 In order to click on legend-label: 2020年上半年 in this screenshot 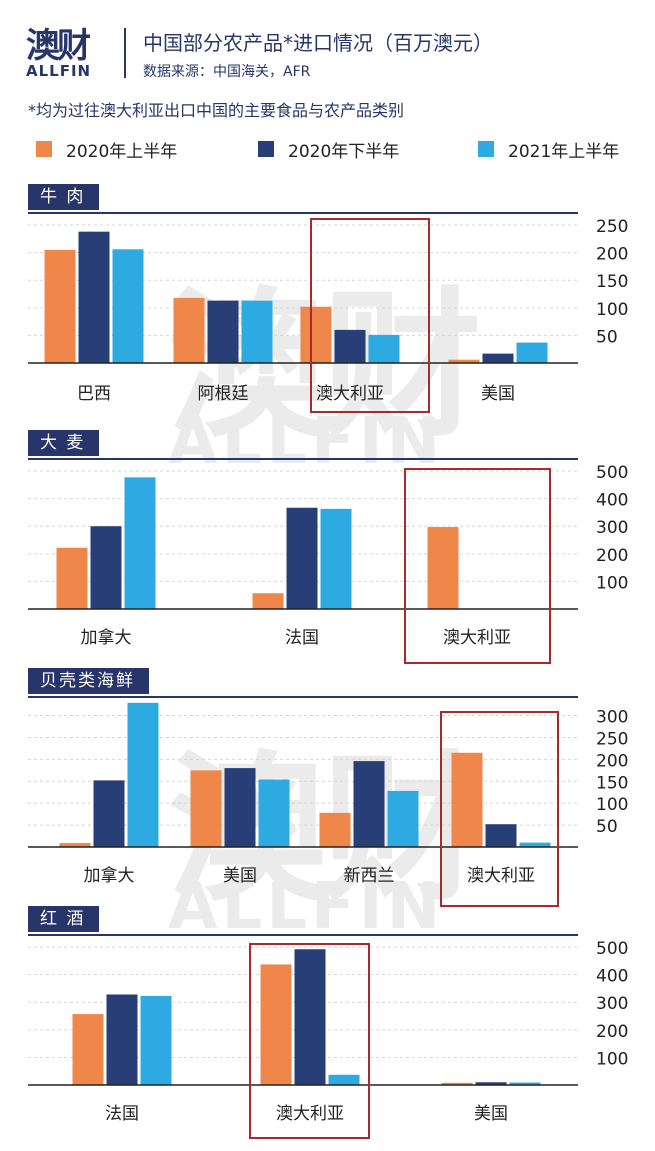, I will do `click(122, 151)`.